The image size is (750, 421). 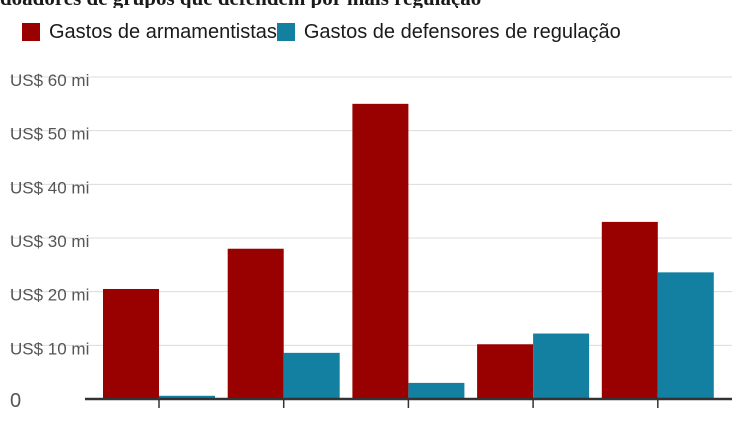 I want to click on legend-label-arms: Gastos de armamentistas, so click(x=163, y=31).